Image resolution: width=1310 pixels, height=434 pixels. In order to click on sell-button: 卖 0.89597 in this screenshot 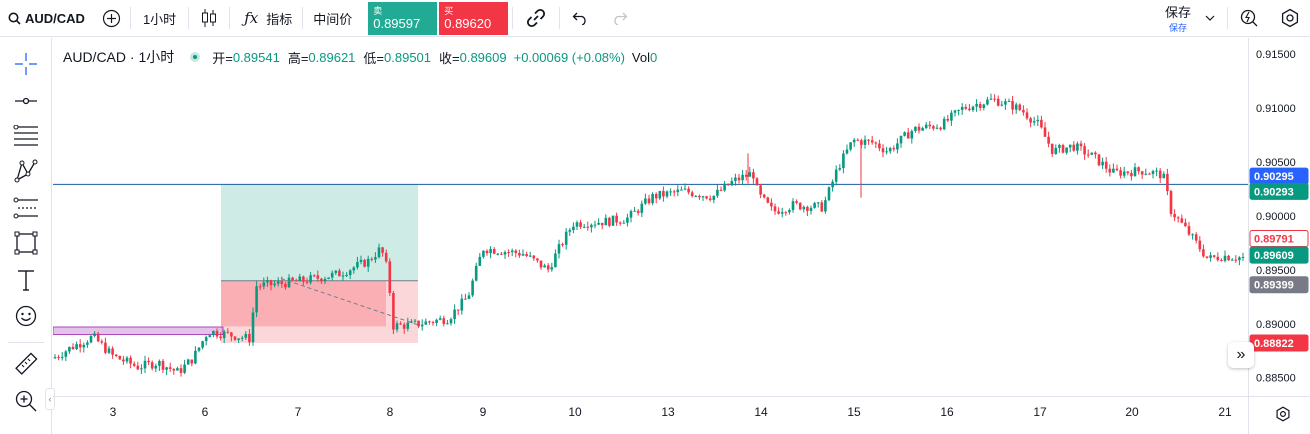, I will do `click(403, 18)`.